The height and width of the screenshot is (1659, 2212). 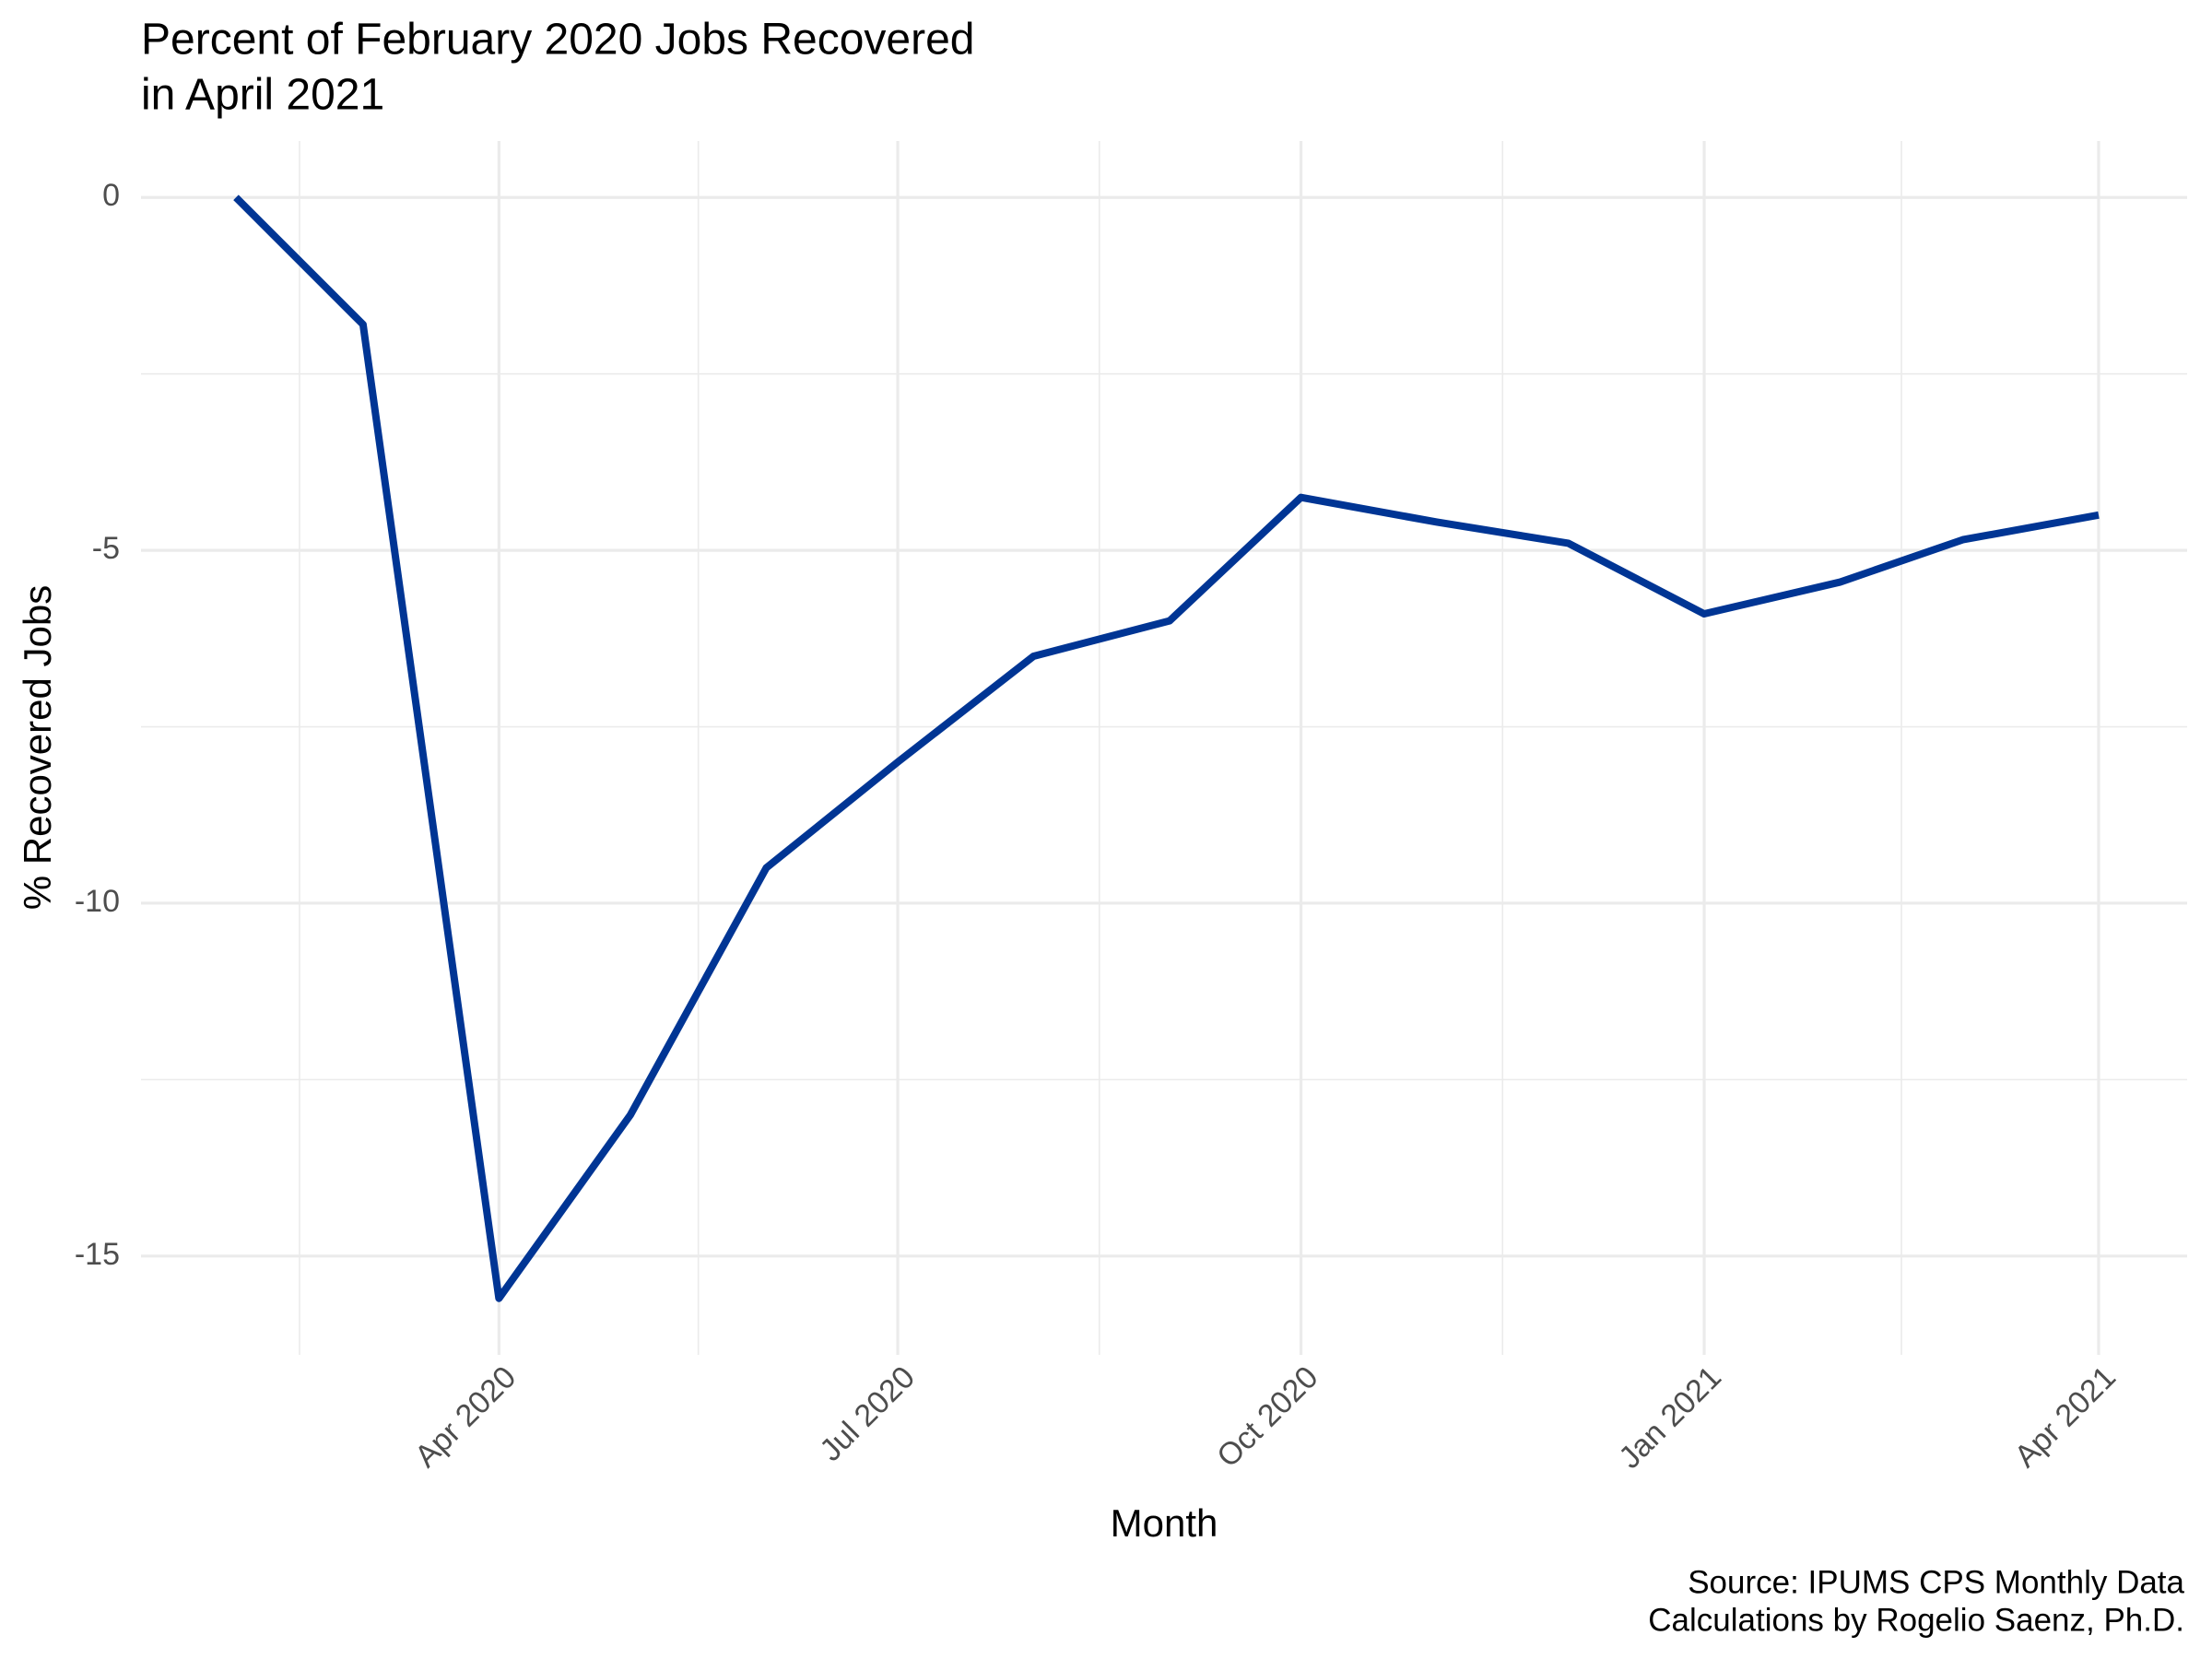 I want to click on x-axis-title: Month, so click(x=1164, y=1523).